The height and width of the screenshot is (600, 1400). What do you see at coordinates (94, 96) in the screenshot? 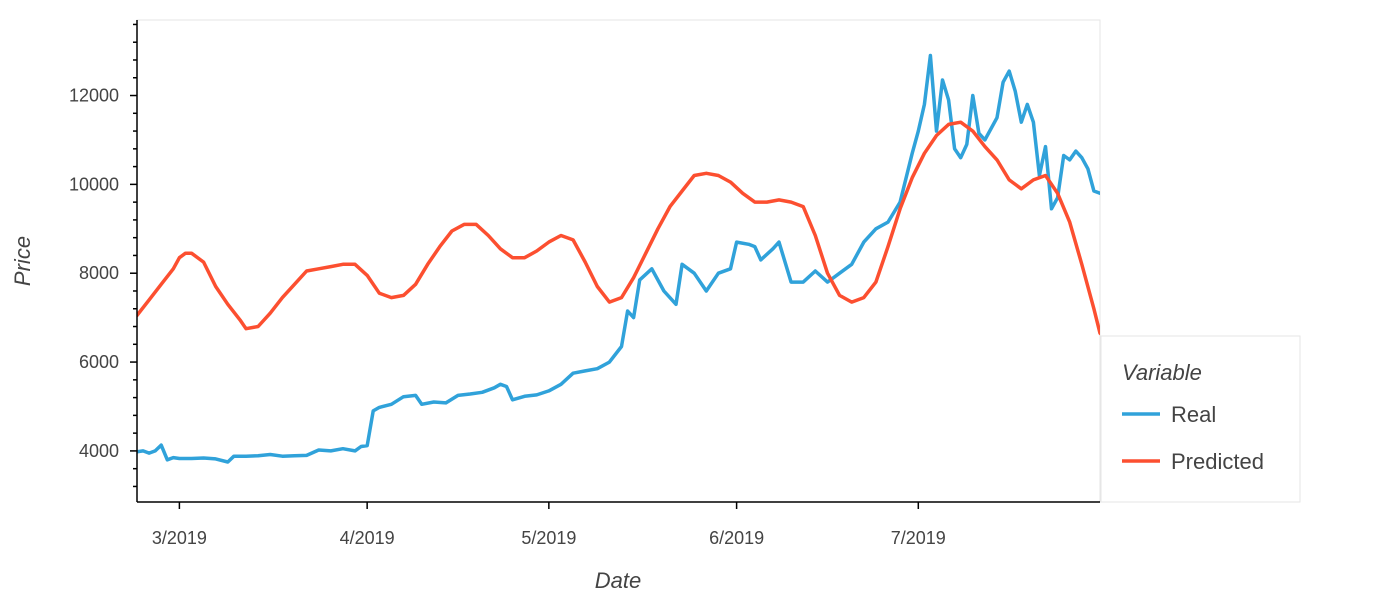
I see `y-tick-label: 12000` at bounding box center [94, 96].